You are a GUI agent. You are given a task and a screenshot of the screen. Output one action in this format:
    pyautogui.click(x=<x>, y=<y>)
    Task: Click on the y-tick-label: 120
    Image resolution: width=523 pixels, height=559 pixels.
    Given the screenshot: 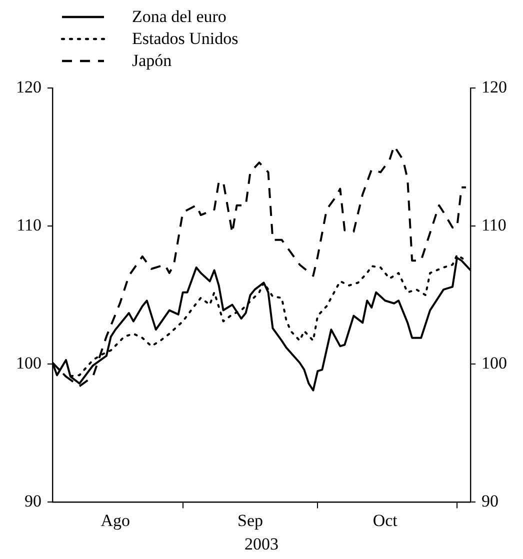 What is the action you would take?
    pyautogui.click(x=29, y=86)
    